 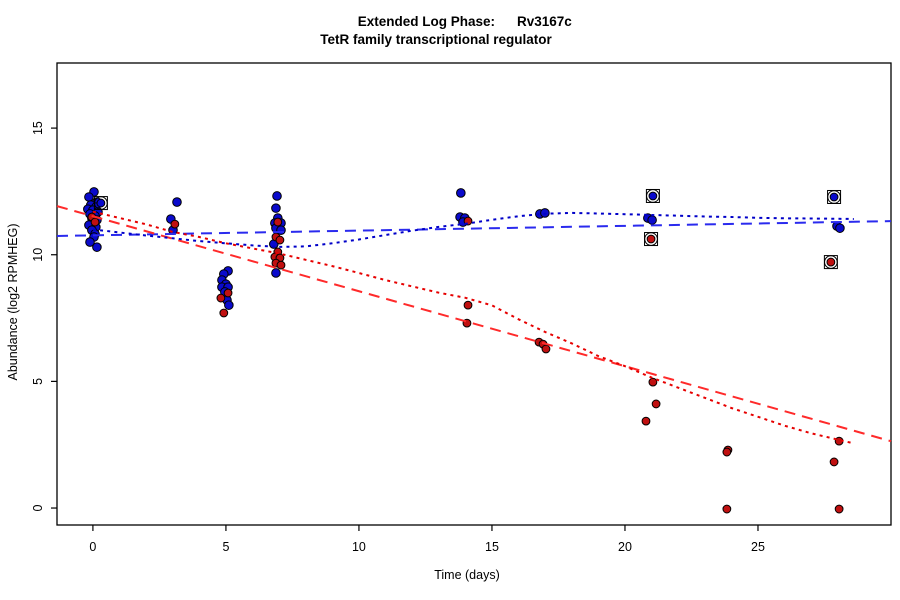 I want to click on x-tick-label: 20, so click(x=625, y=547).